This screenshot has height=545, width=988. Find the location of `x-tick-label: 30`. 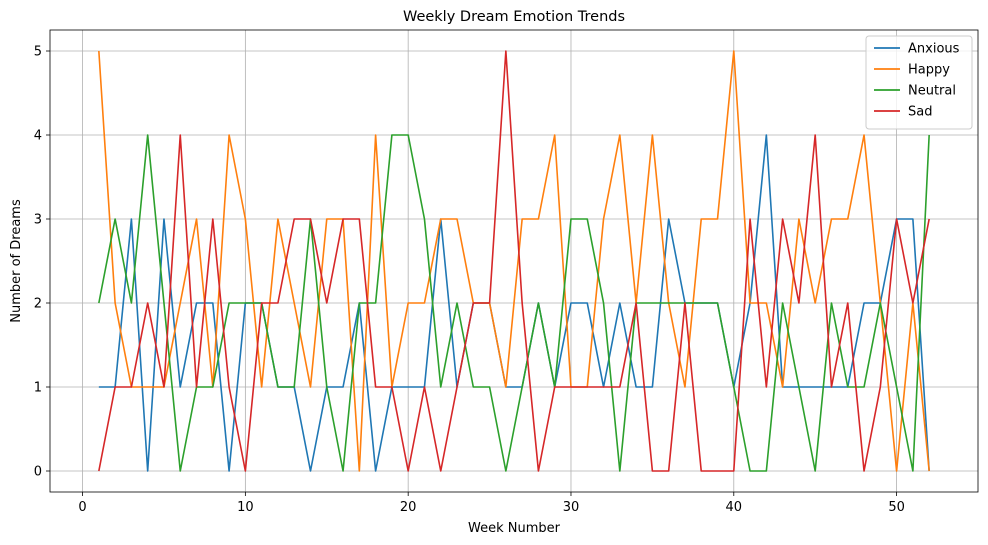

x-tick-label: 30 is located at coordinates (571, 507).